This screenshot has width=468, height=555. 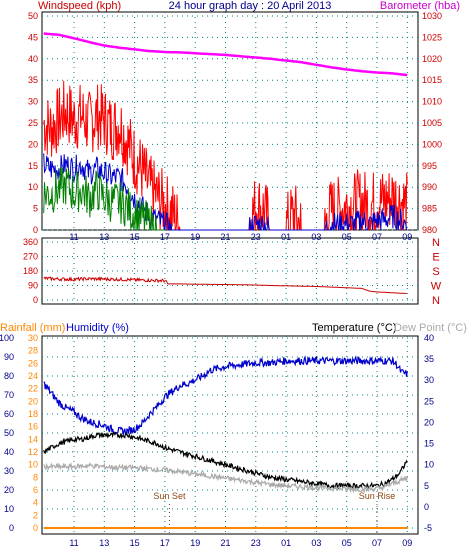 I want to click on barometer-line, so click(x=225, y=54).